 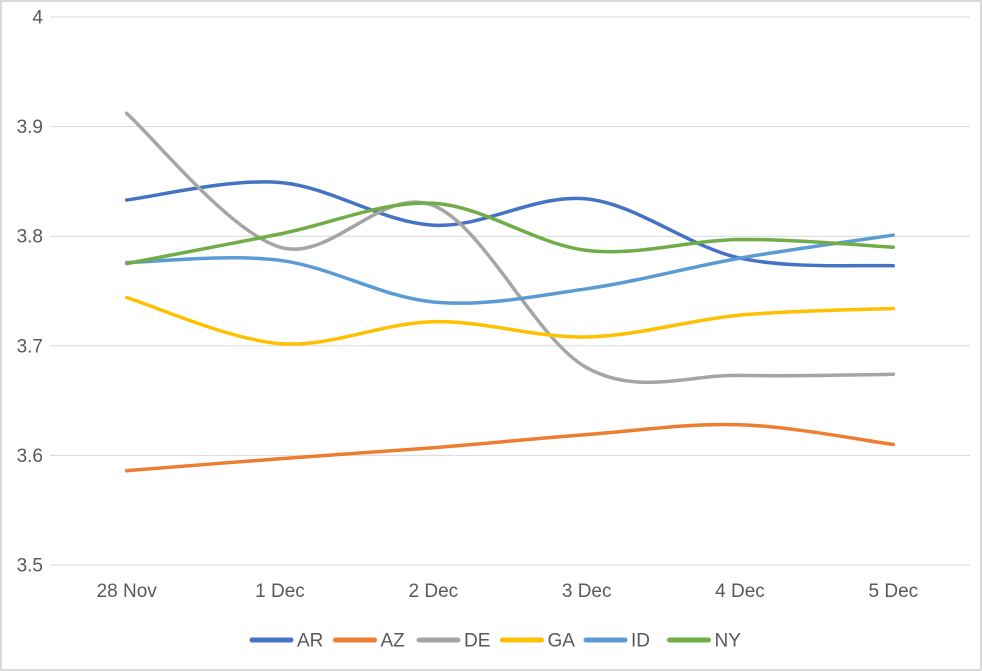 I want to click on y-axis-label: 3.6, so click(x=30, y=456).